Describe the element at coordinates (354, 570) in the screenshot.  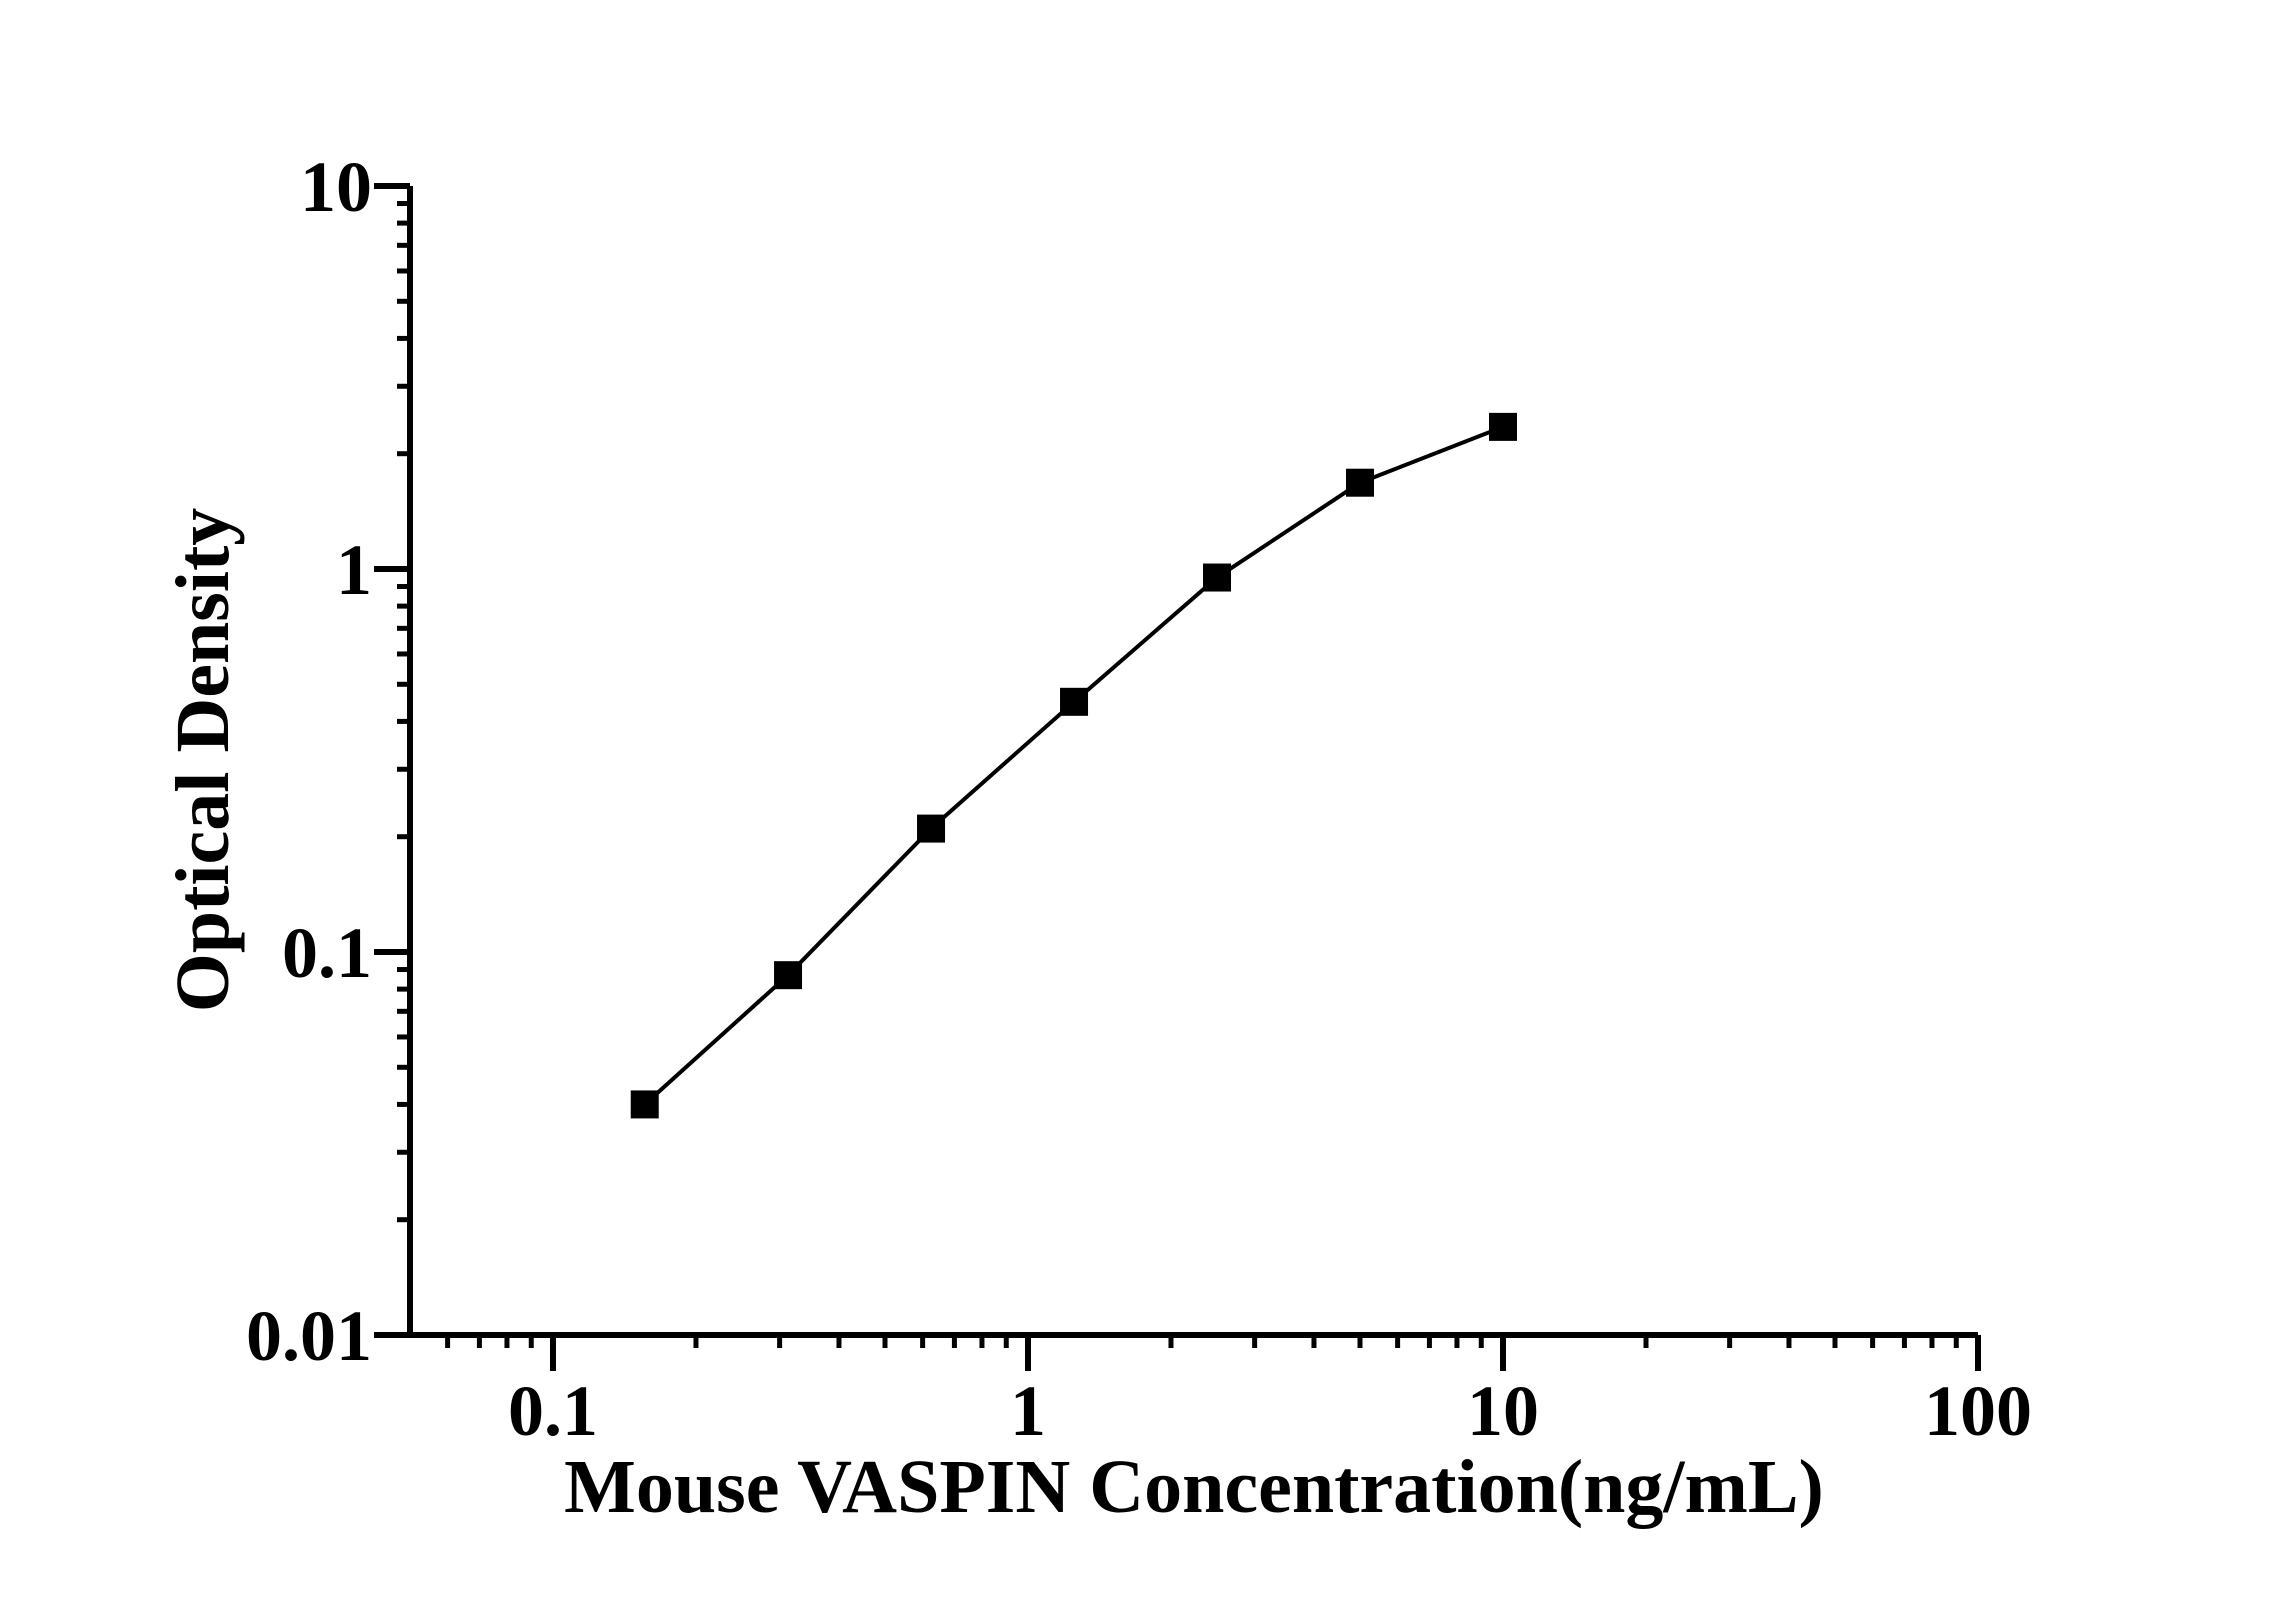
I see `y-tick-label: 1` at that location.